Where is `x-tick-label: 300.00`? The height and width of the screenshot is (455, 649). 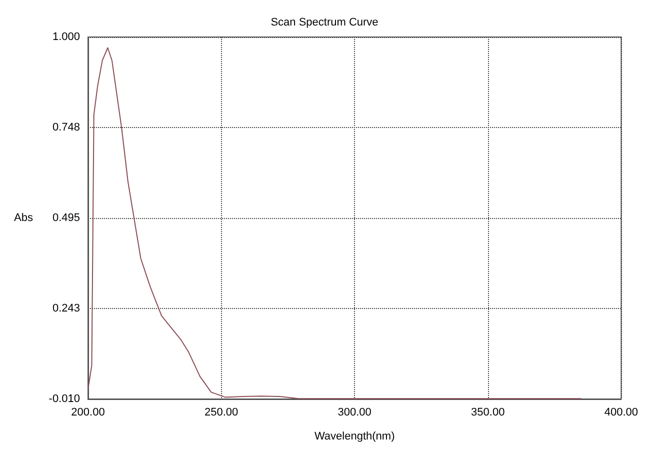 x-tick-label: 300.00 is located at coordinates (355, 412).